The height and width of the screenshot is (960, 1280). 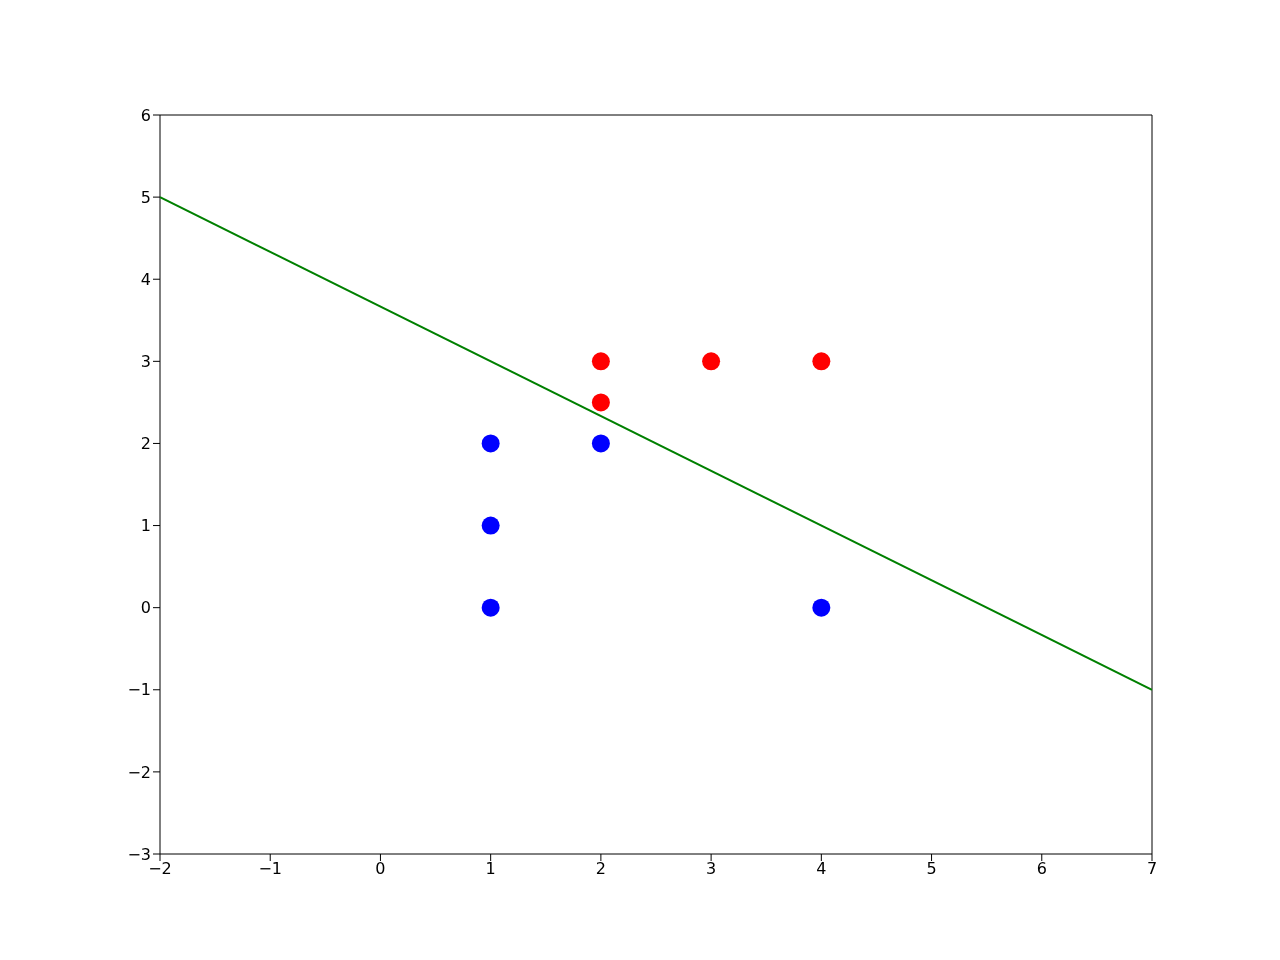 I want to click on x-tick-label: 0, so click(x=380, y=869).